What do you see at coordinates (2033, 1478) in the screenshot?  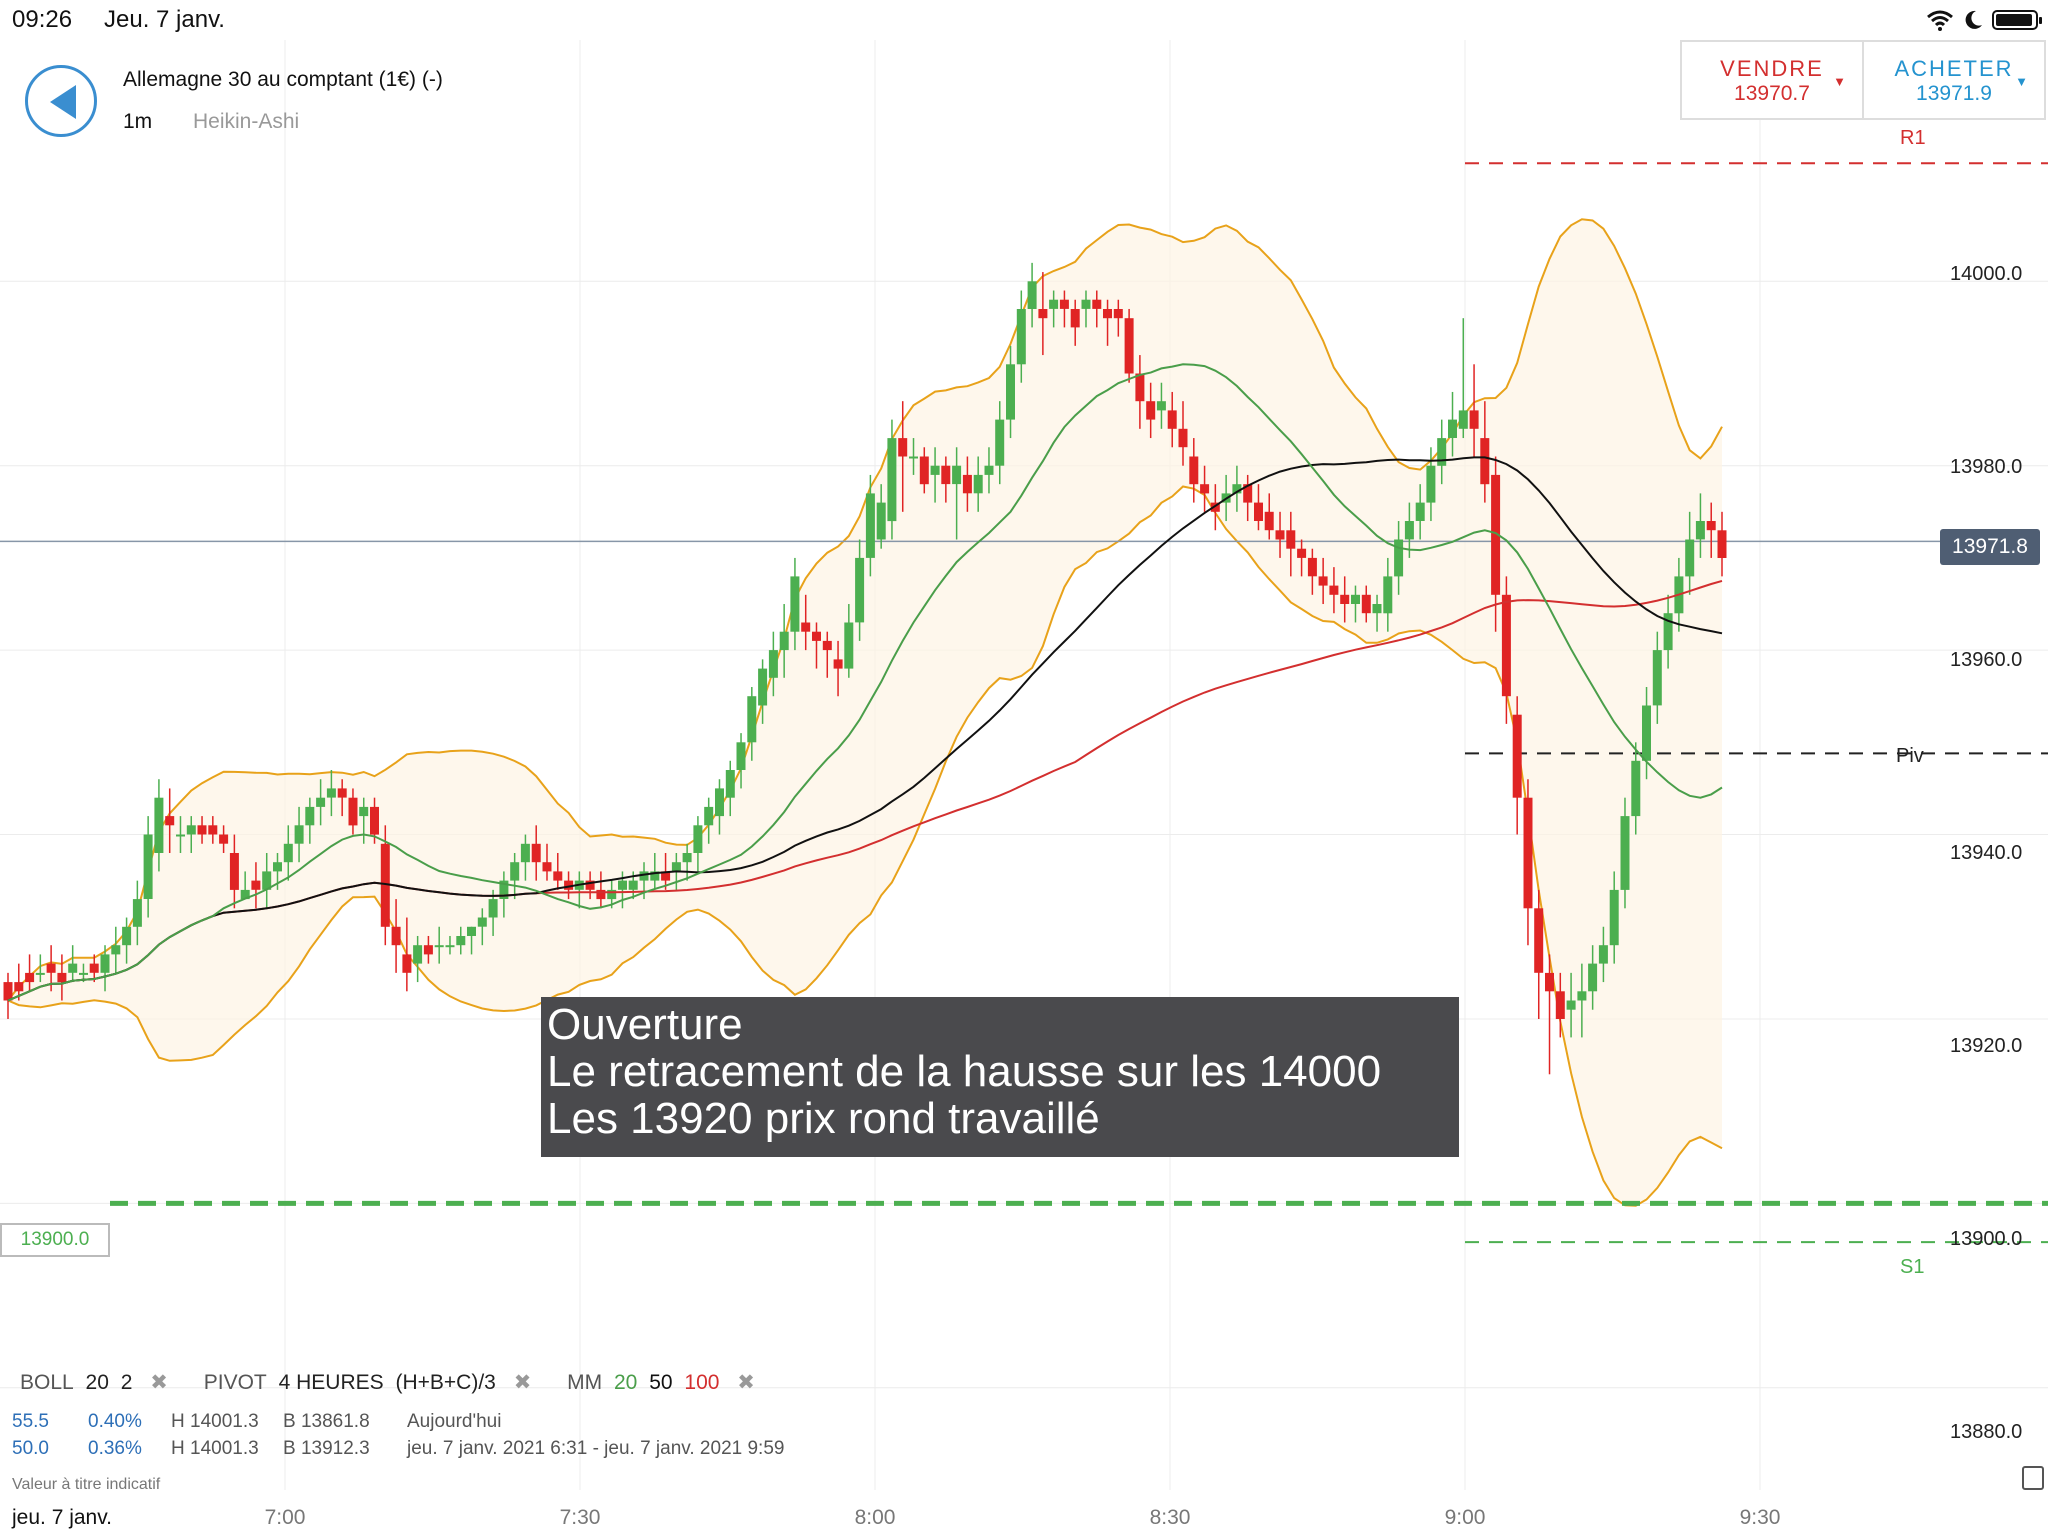 I see `calendar-icon` at bounding box center [2033, 1478].